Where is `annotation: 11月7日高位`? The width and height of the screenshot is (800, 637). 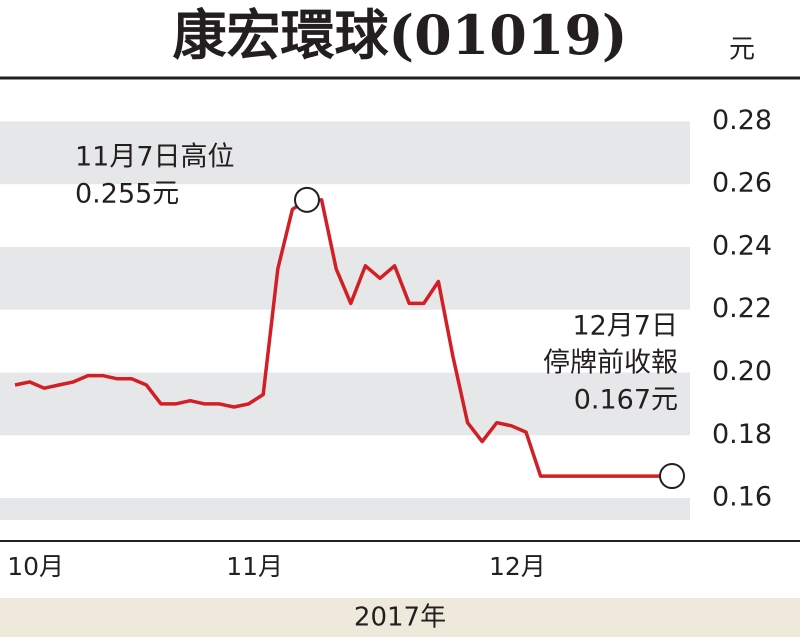 annotation: 11月7日高位 is located at coordinates (155, 157).